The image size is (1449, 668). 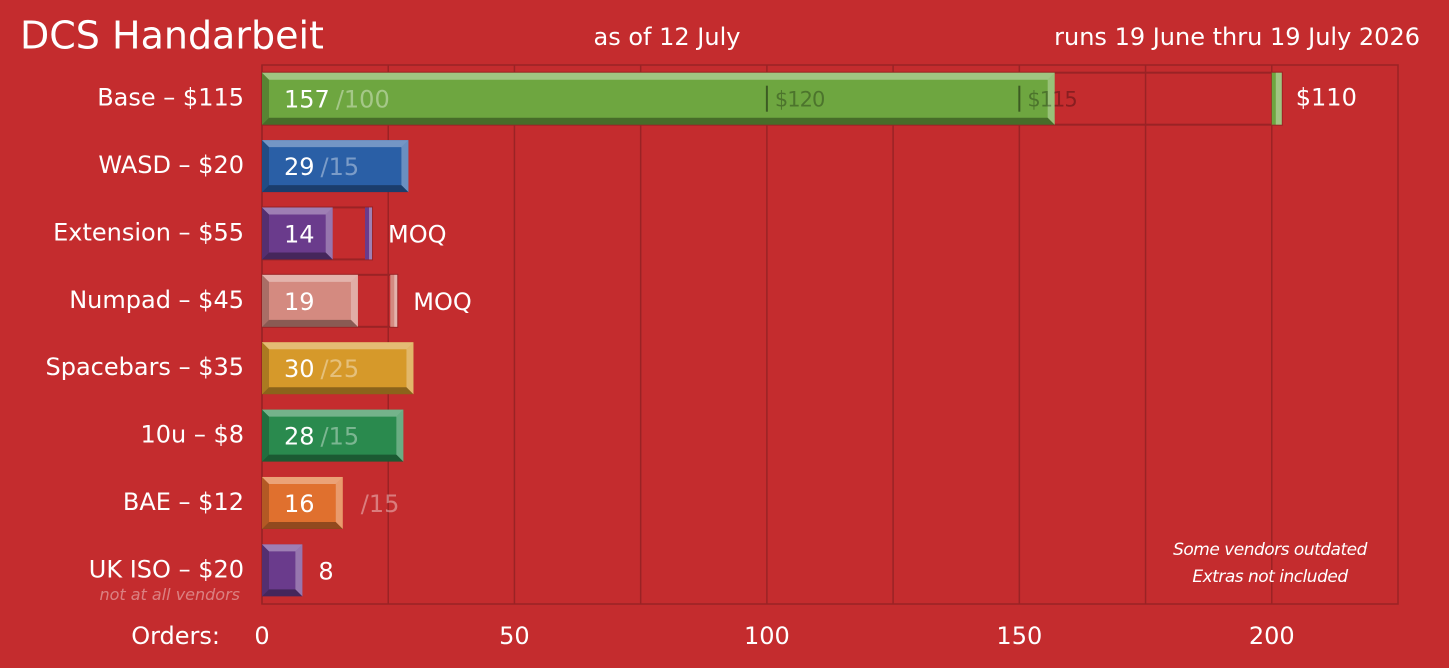 I want to click on value-label: 29, so click(x=299, y=167).